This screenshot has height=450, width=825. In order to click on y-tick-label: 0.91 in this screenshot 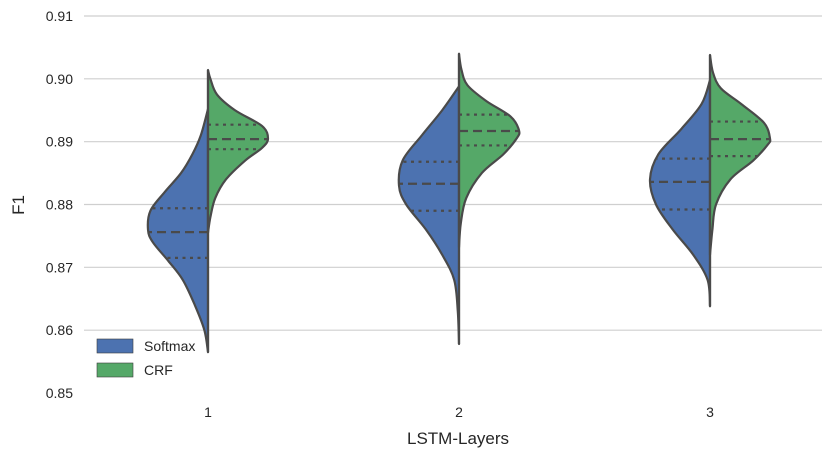, I will do `click(59, 16)`.